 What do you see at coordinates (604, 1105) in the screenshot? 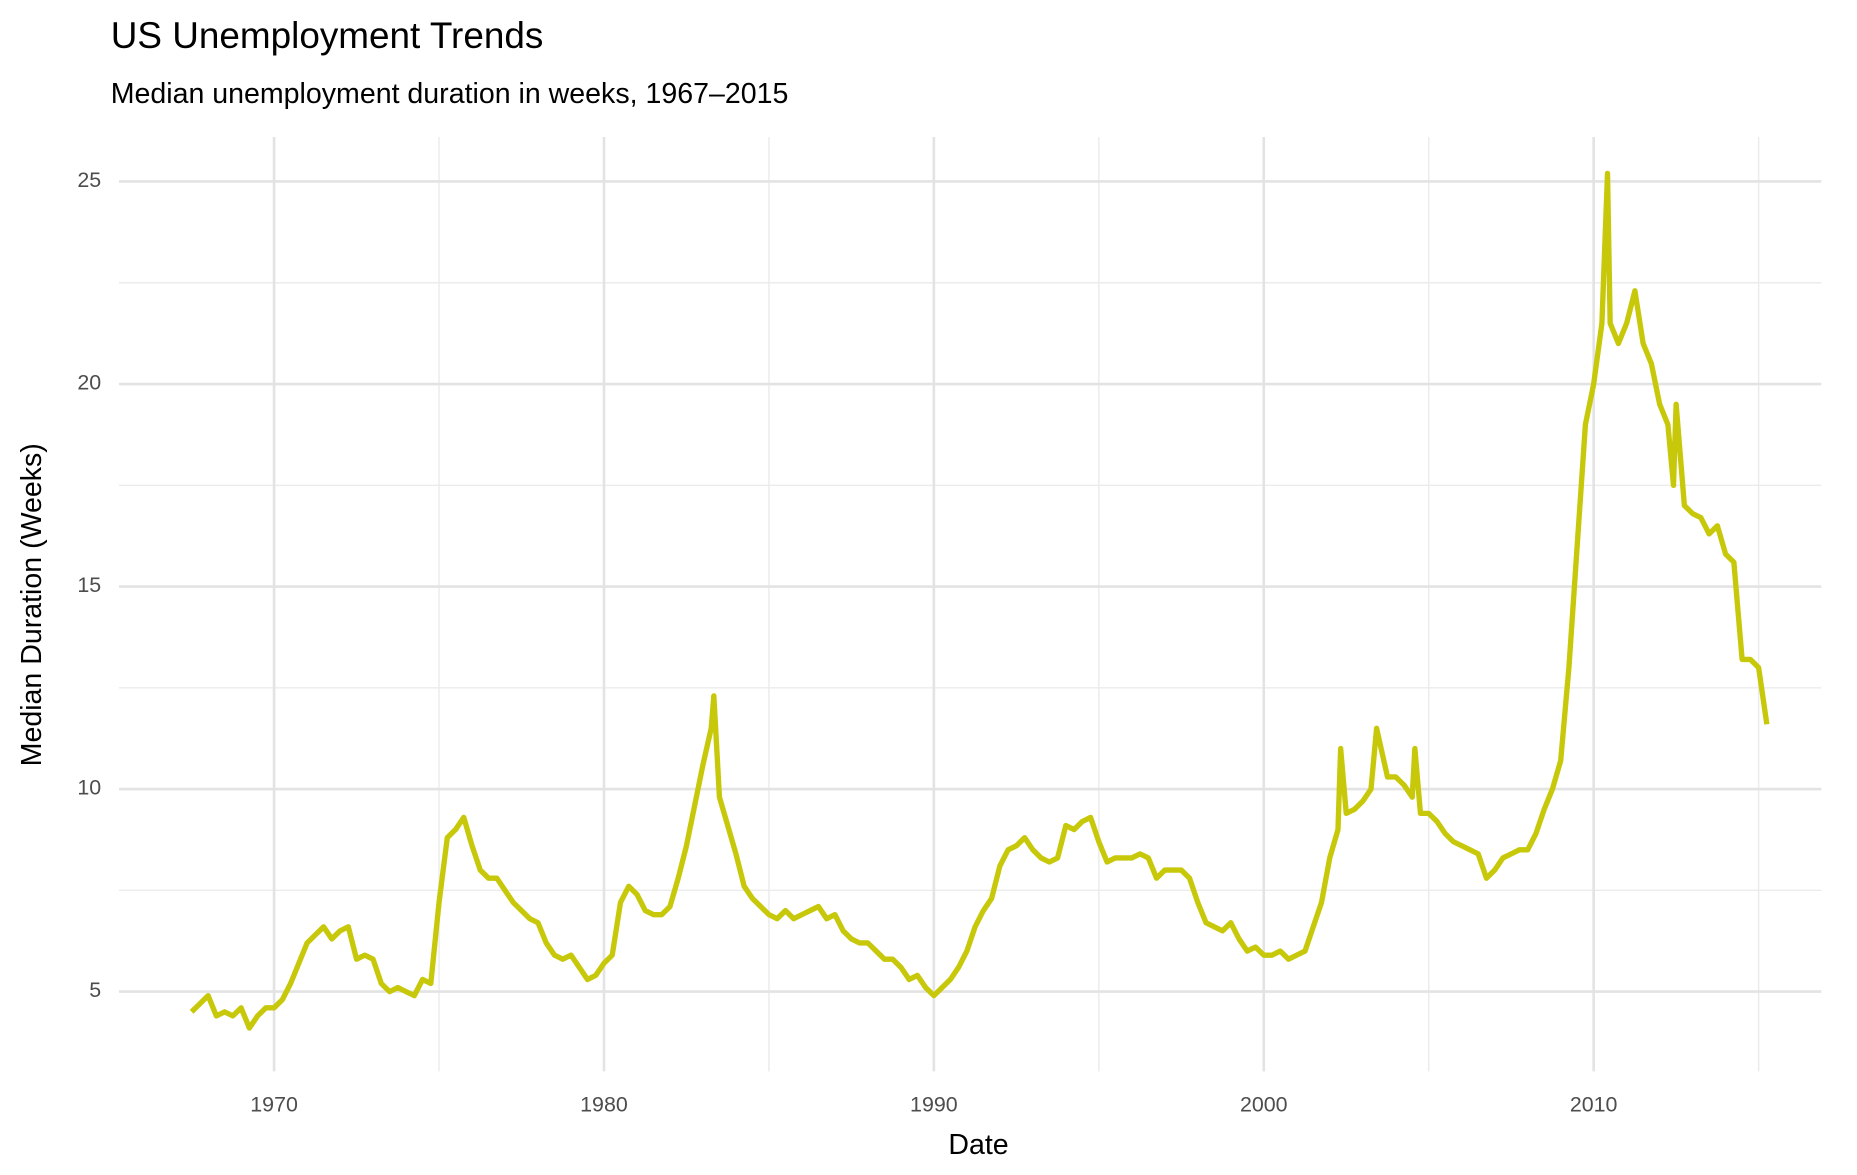
I see `x-tick-label: 1980` at bounding box center [604, 1105].